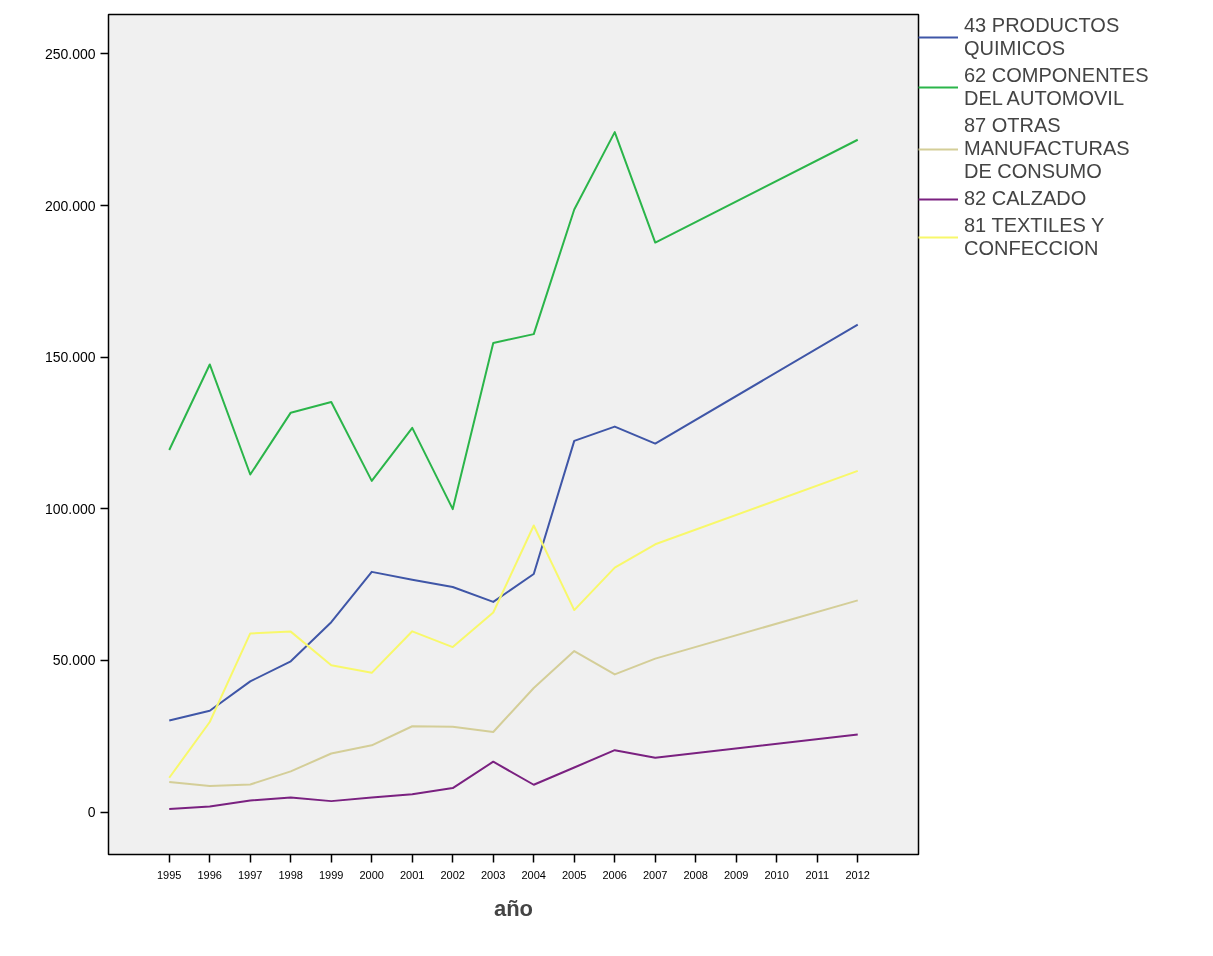  Describe the element at coordinates (70, 508) in the screenshot. I see `y-tick-label: 100.000` at that location.